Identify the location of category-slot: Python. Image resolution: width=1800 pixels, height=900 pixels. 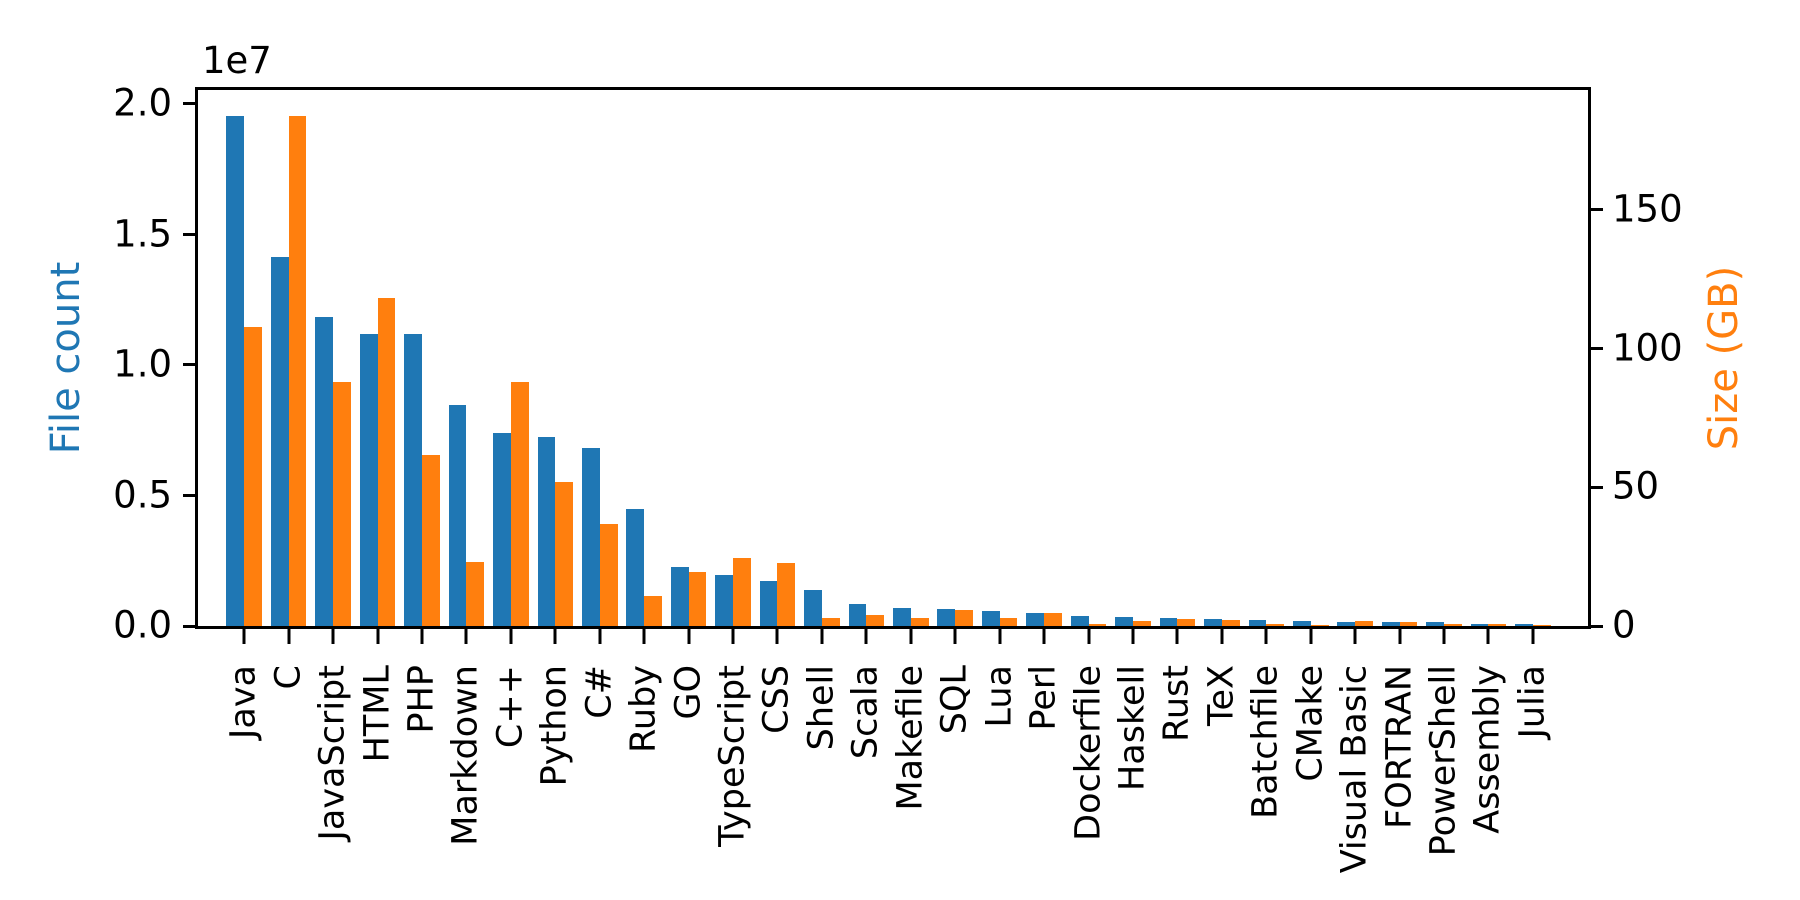
(555, 438).